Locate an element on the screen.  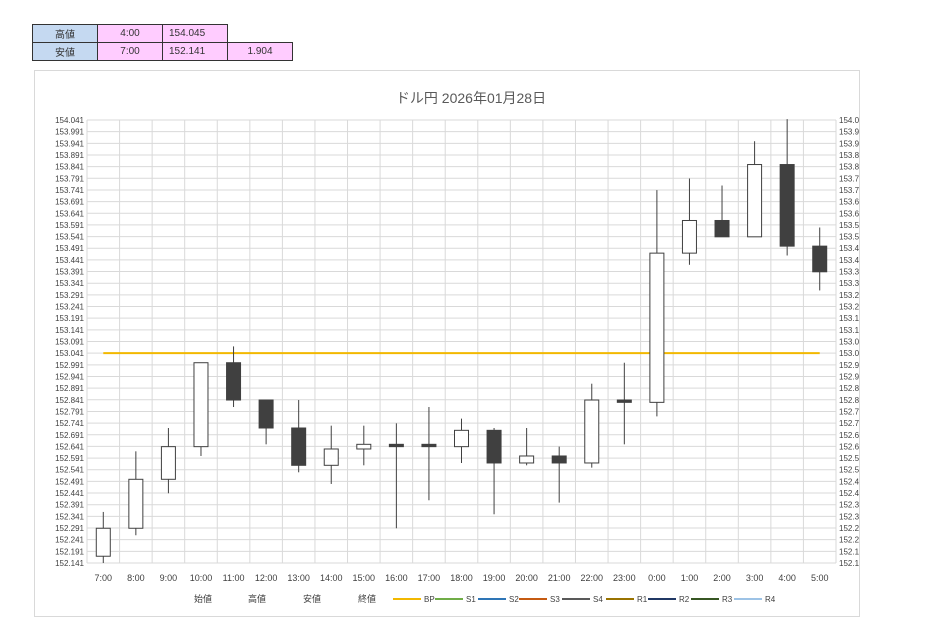
y-tick-label-left: 153.541 is located at coordinates (69, 237).